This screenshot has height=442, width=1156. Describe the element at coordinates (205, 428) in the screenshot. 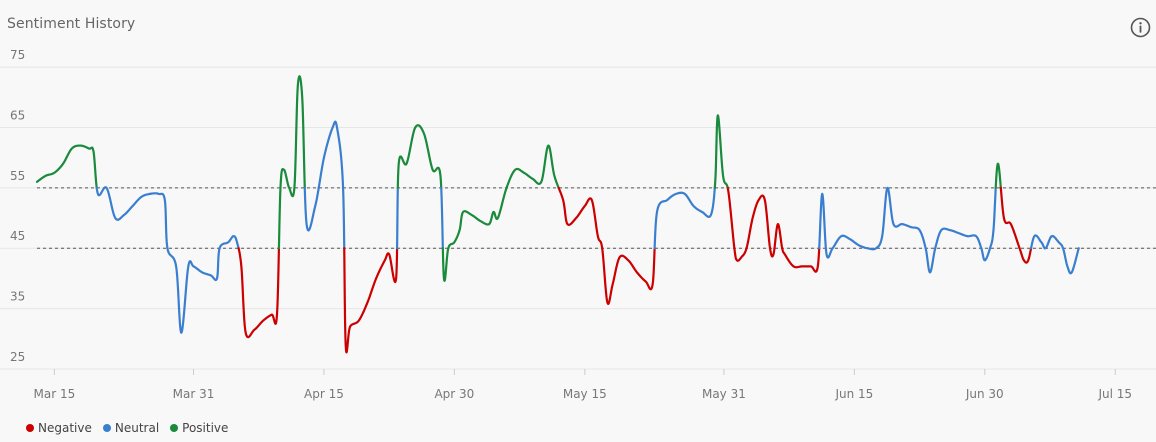

I see `legend-label-positive: Positive` at that location.